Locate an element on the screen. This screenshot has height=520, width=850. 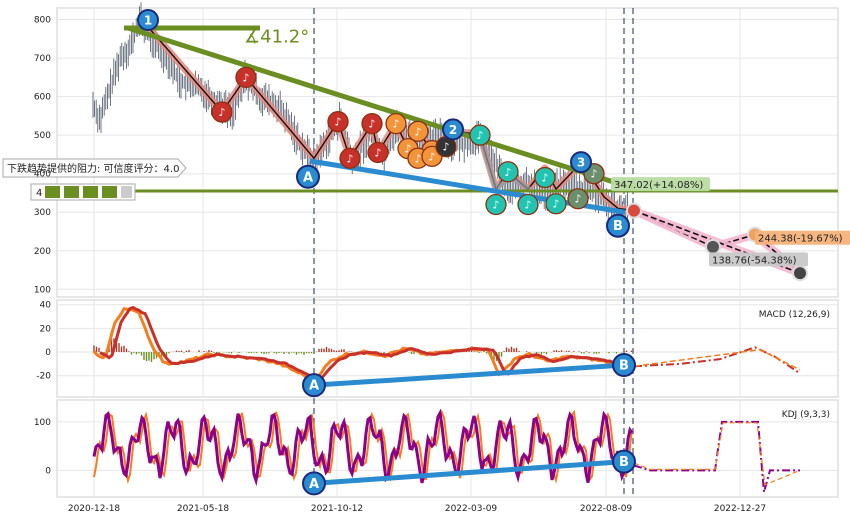
kdj-panel: KDJ (9,3,3) A B is located at coordinates (461, 452).